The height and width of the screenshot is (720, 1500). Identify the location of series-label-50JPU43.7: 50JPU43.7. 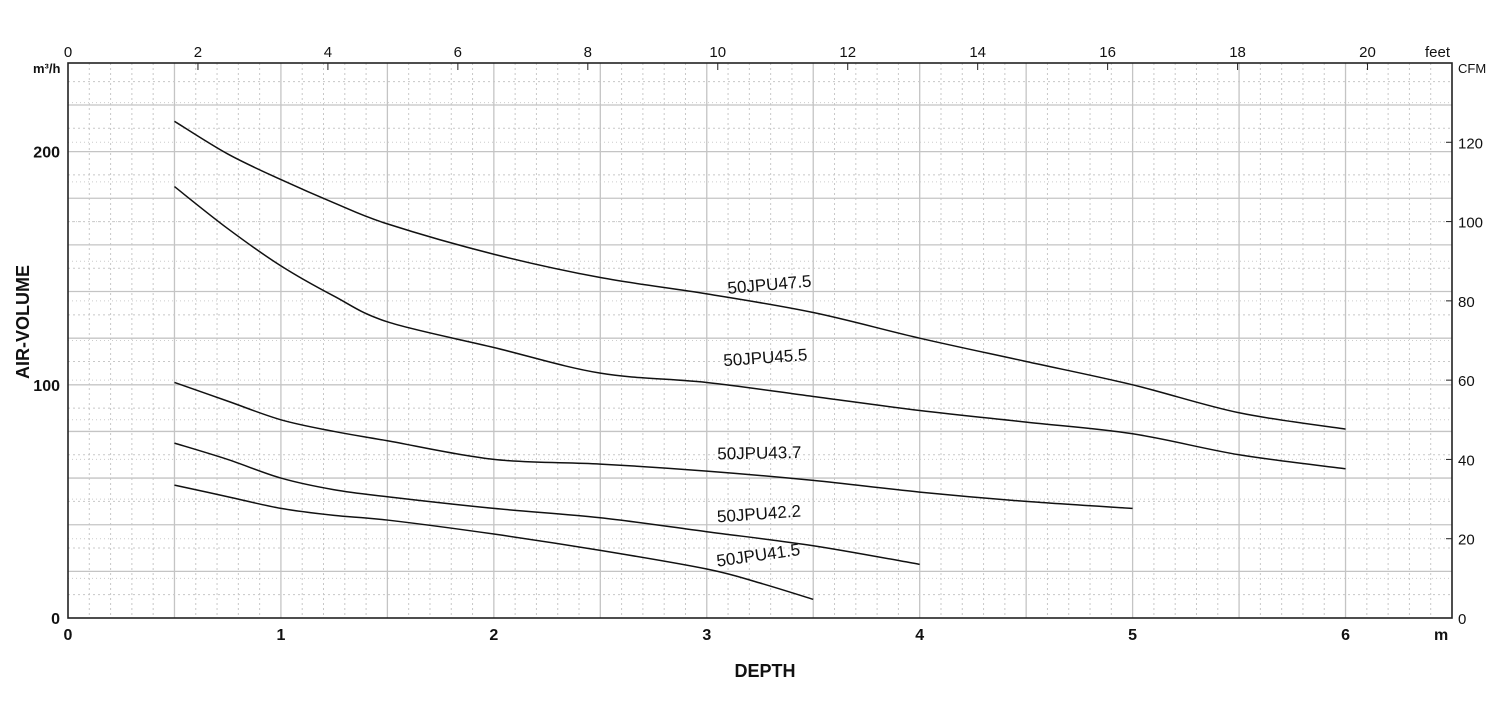
(759, 453).